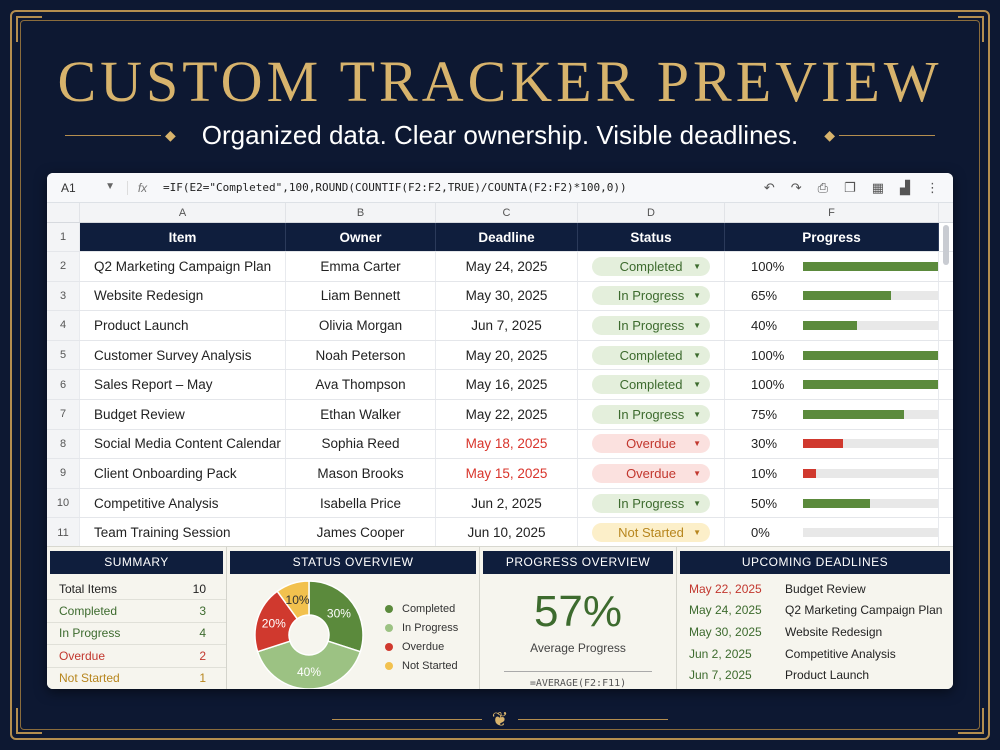 This screenshot has height=750, width=1000. Describe the element at coordinates (63, 532) in the screenshot. I see `row-number: 11` at that location.